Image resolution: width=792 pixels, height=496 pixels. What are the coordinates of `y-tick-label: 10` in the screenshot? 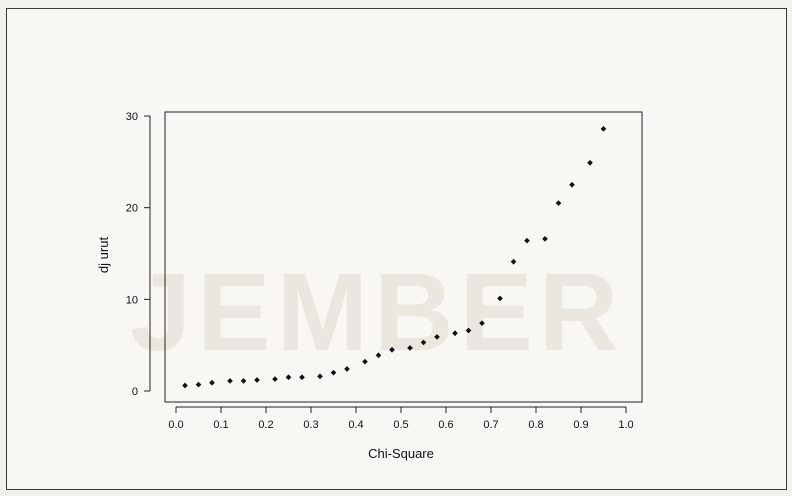 It's located at (132, 300).